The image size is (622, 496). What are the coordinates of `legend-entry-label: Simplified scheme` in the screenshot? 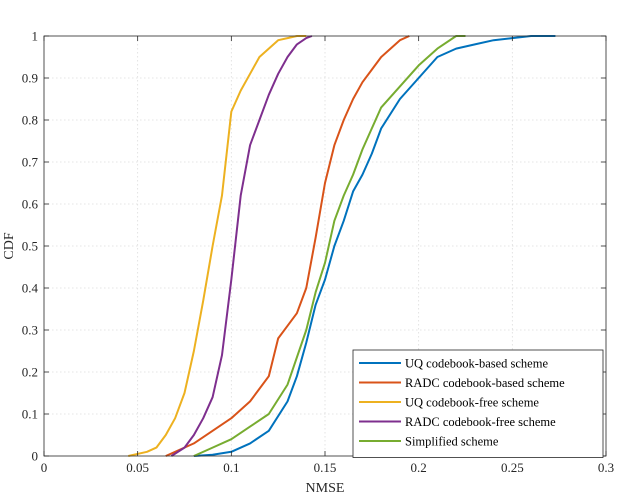 It's located at (452, 442).